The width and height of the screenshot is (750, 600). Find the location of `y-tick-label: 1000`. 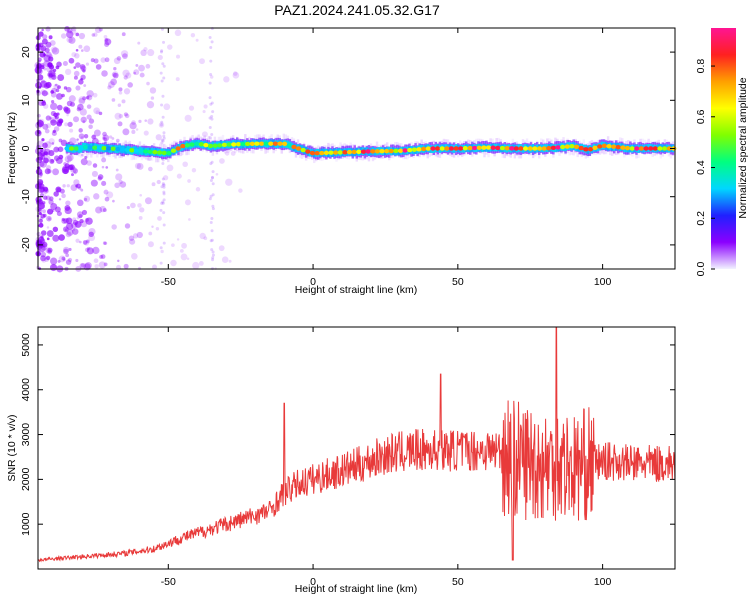

y-tick-label: 1000 is located at coordinates (26, 524).